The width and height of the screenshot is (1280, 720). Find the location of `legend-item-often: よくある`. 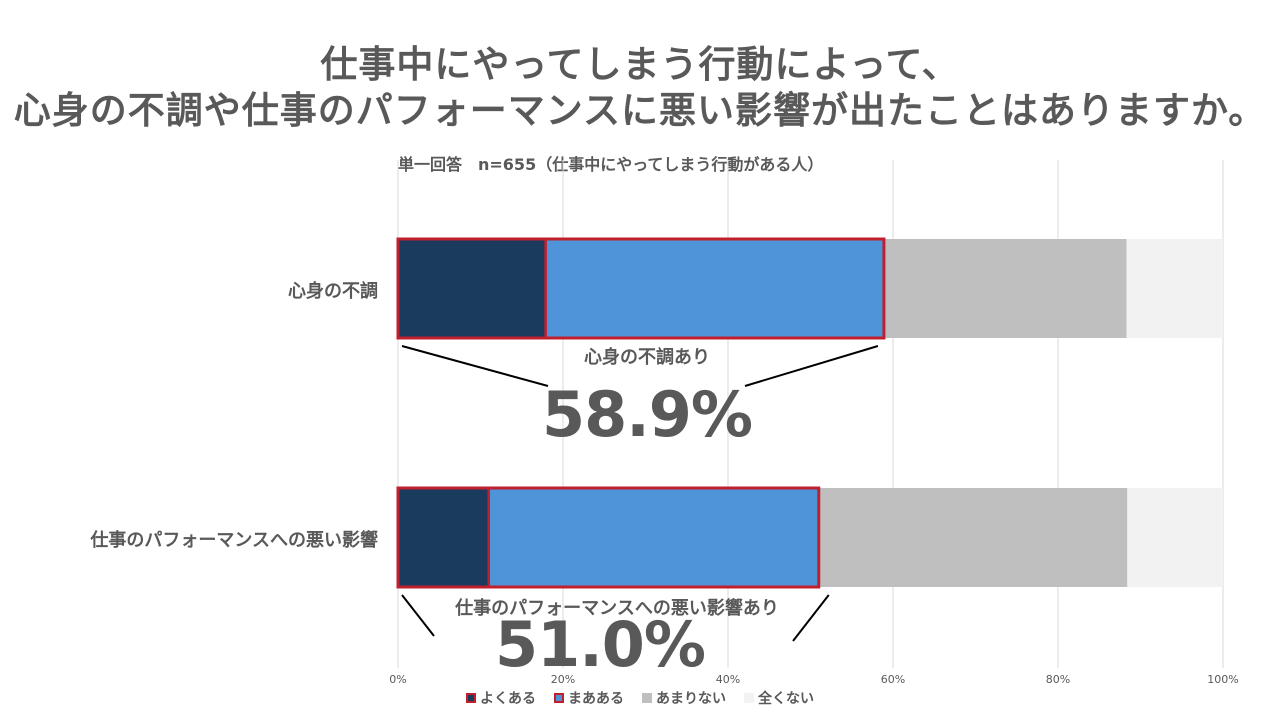

legend-item-often: よくある is located at coordinates (501, 698).